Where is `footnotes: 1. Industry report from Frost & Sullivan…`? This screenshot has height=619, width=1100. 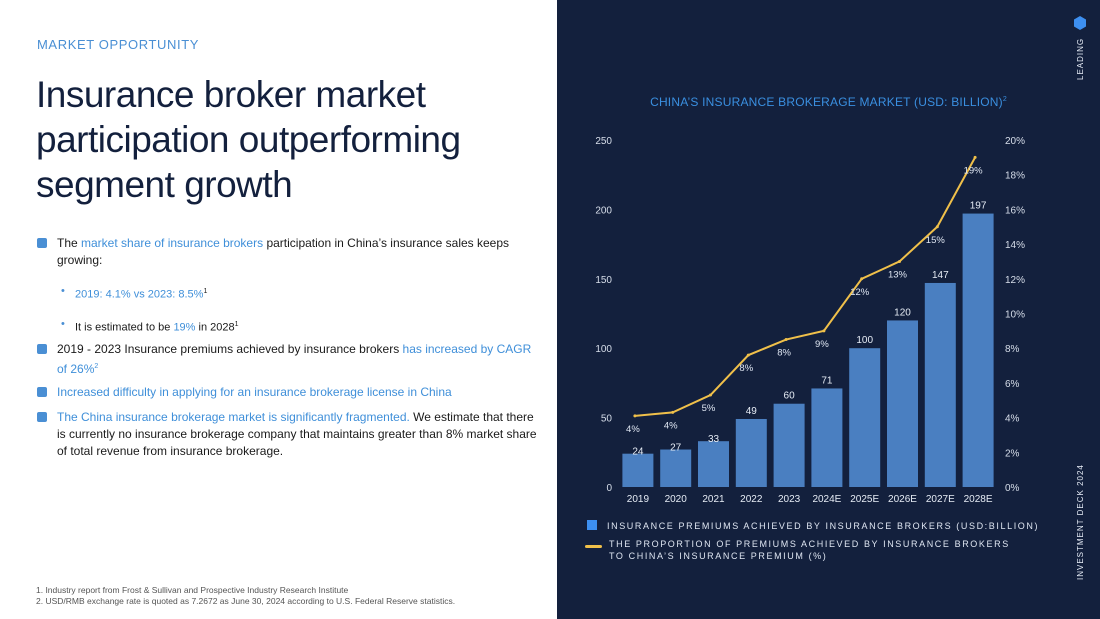
footnotes: 1. Industry report from Frost & Sullivan… is located at coordinates (245, 596).